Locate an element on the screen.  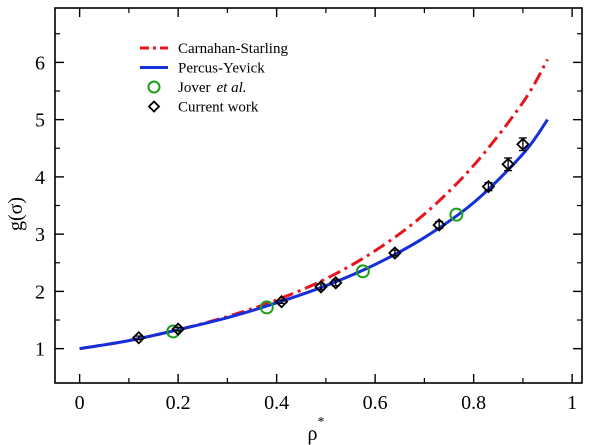
legend-item-percus-yevick: Percus-Yevick is located at coordinates (202, 69).